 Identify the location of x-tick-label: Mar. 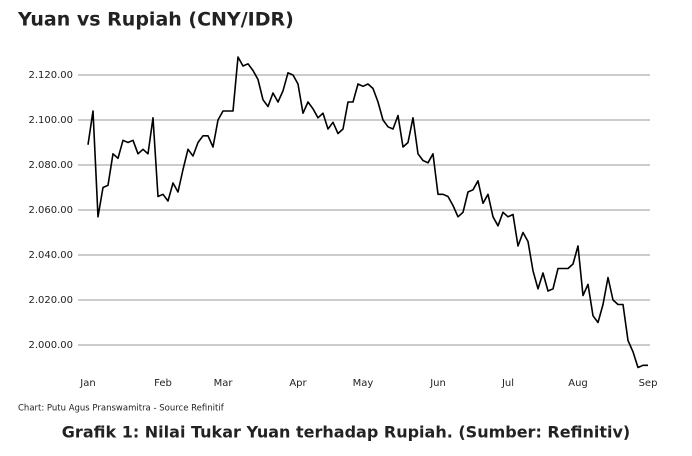
(224, 383).